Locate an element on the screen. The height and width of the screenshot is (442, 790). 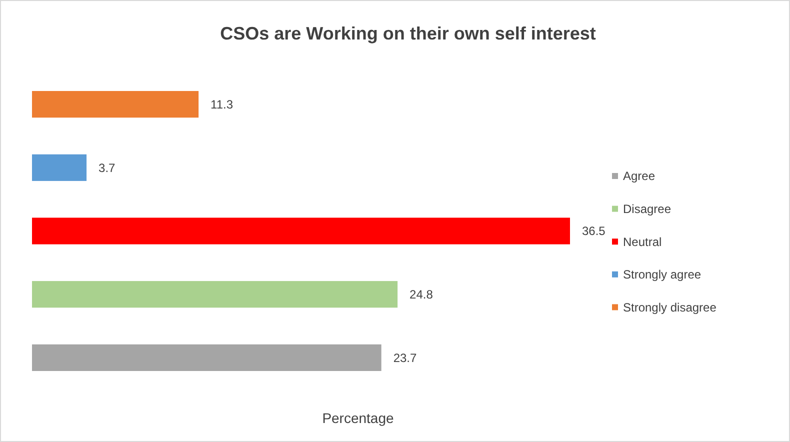
legend-label: Strongly agree is located at coordinates (662, 275).